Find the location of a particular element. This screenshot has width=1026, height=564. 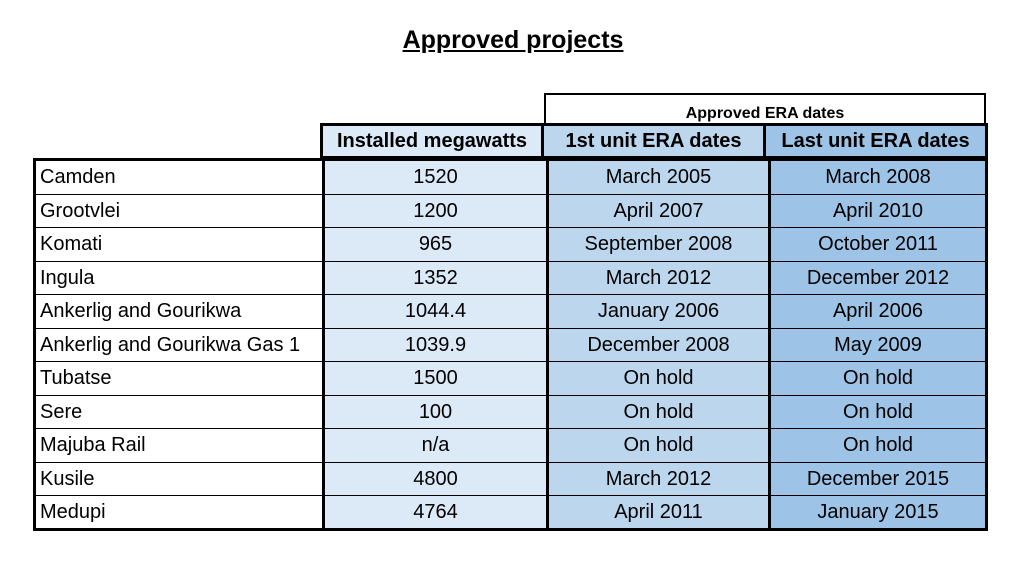

first-unit-date-cell: April 2007 is located at coordinates (657, 210).